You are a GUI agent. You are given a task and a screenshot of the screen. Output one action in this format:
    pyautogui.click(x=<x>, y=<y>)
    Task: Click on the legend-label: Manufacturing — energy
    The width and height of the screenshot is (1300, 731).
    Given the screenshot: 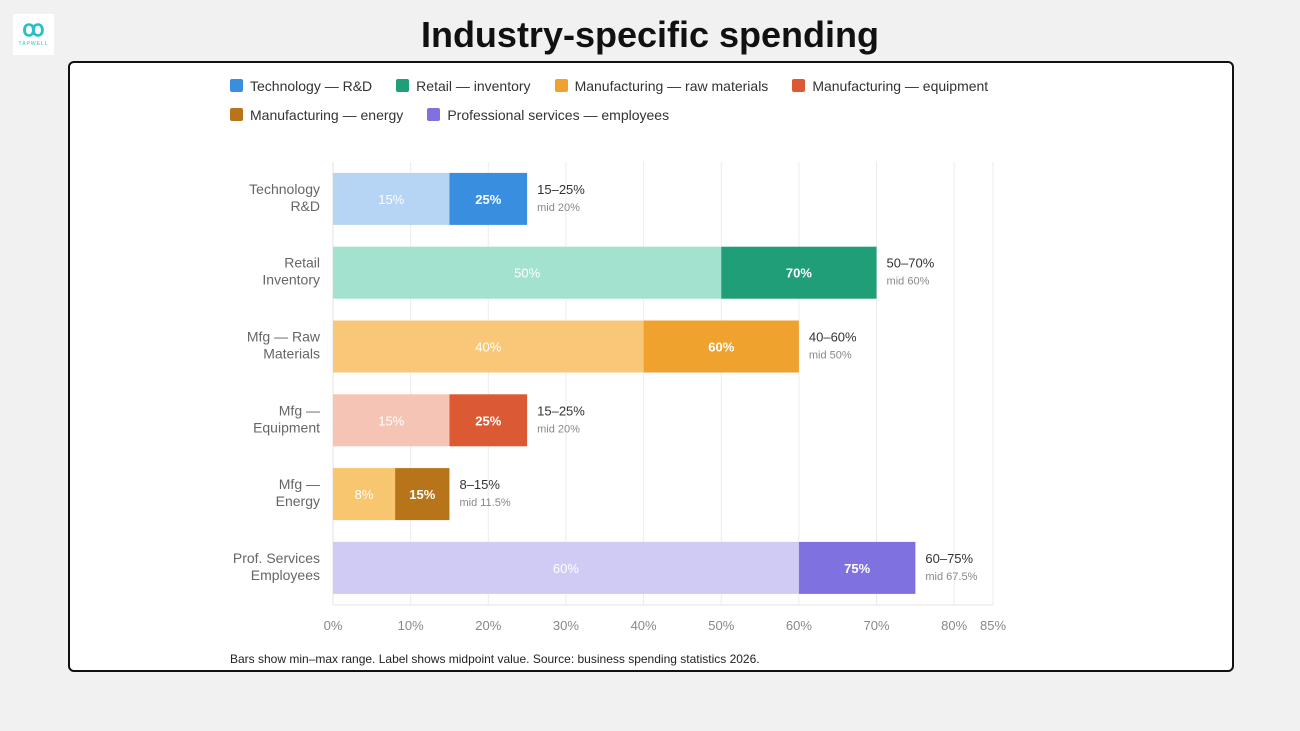 What is the action you would take?
    pyautogui.click(x=327, y=114)
    